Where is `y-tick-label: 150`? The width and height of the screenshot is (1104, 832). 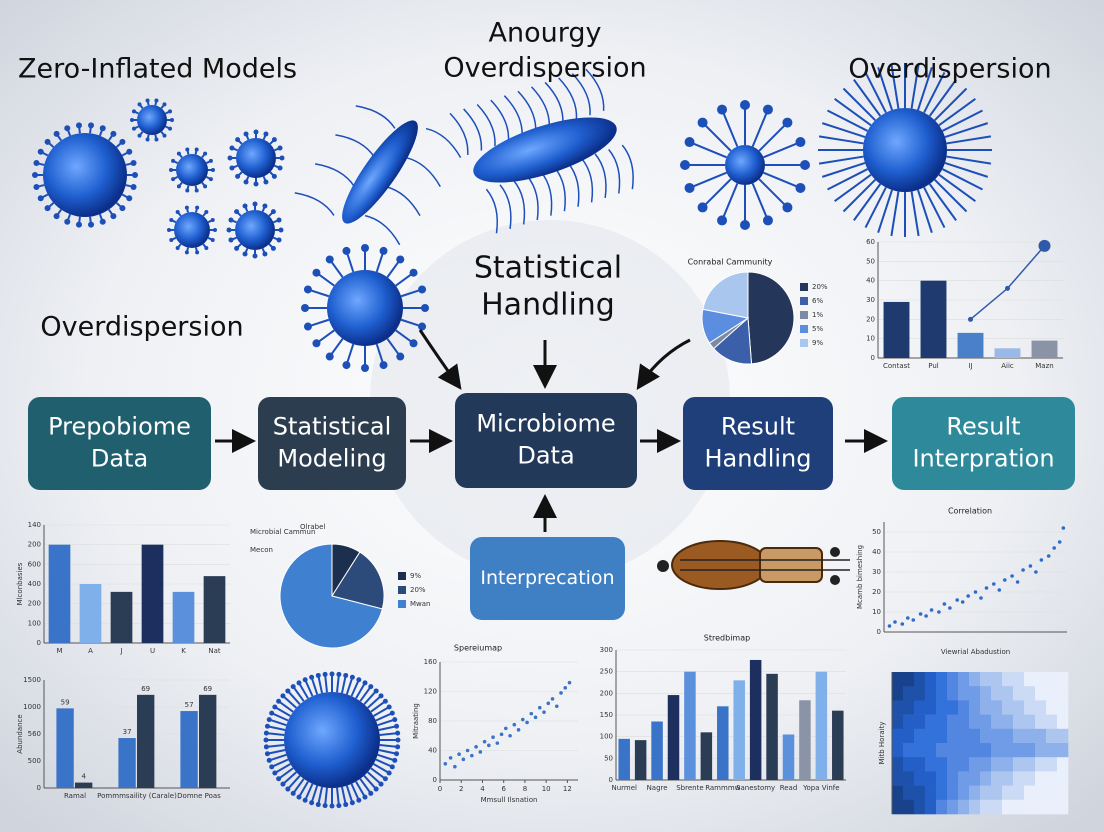 y-tick-label: 150 is located at coordinates (606, 715).